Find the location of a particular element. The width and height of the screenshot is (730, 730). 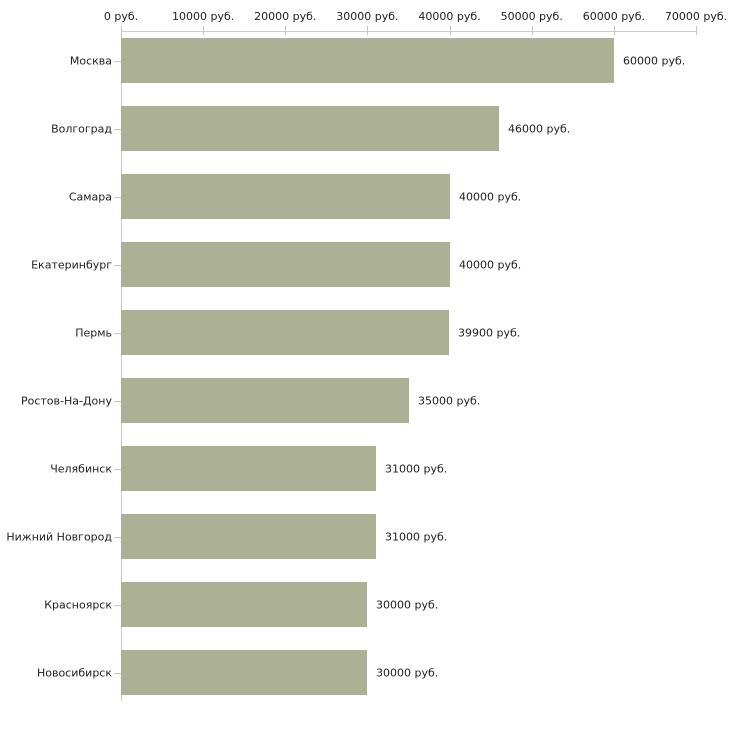

x-axis-tick-label: 40000 руб. is located at coordinates (449, 16).